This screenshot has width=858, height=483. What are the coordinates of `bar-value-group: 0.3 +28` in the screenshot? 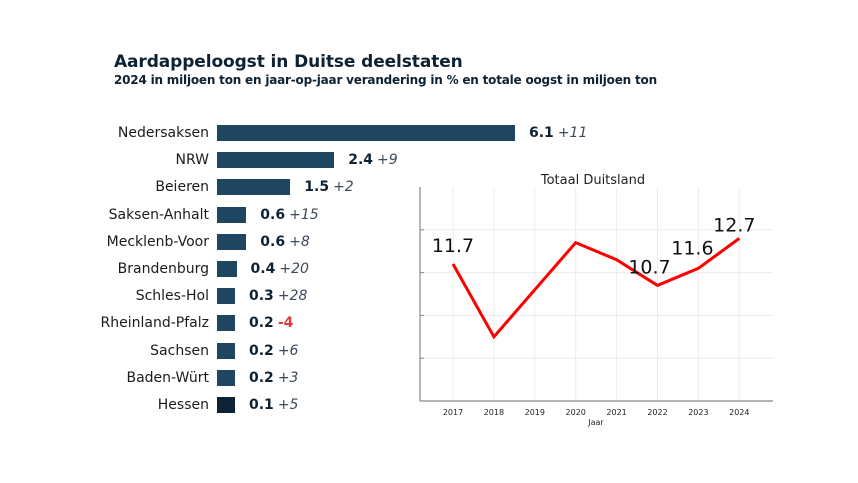 It's located at (278, 296).